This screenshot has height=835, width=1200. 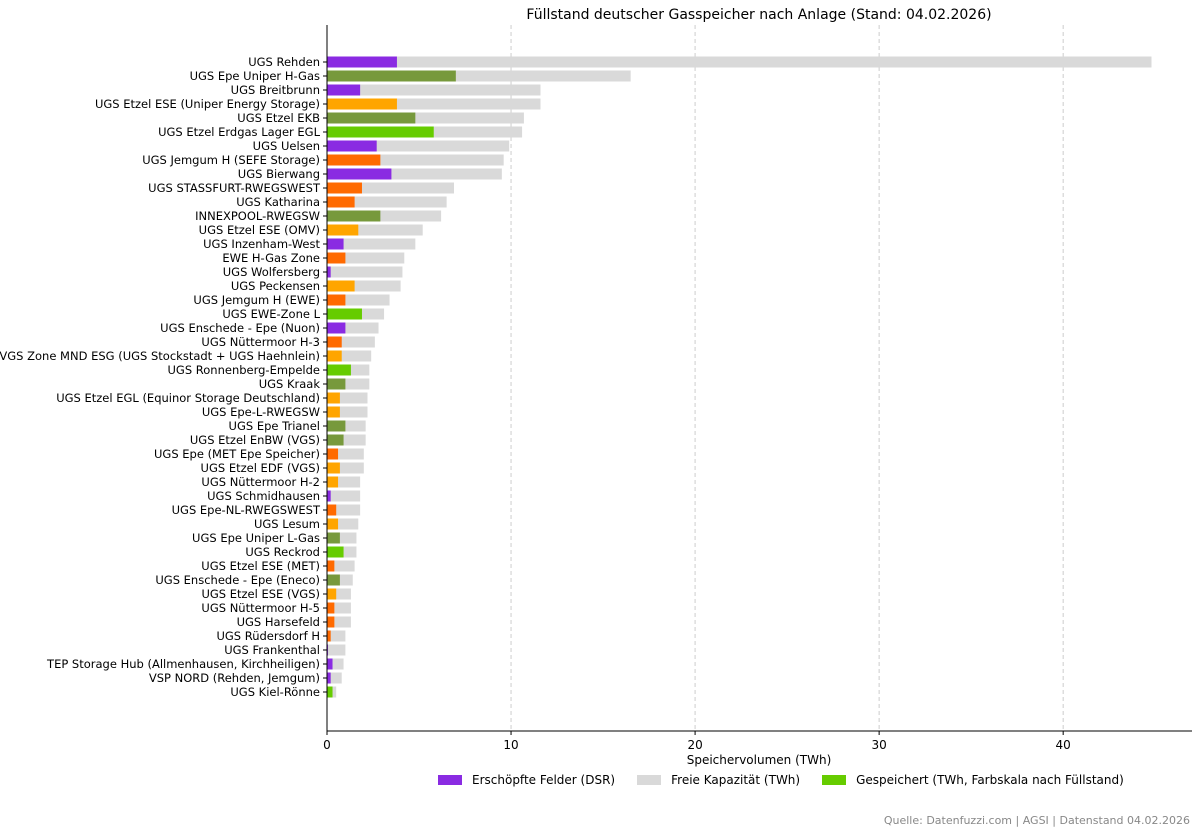 I want to click on y-tick-label-35: UGS Reckrod, so click(x=282, y=552).